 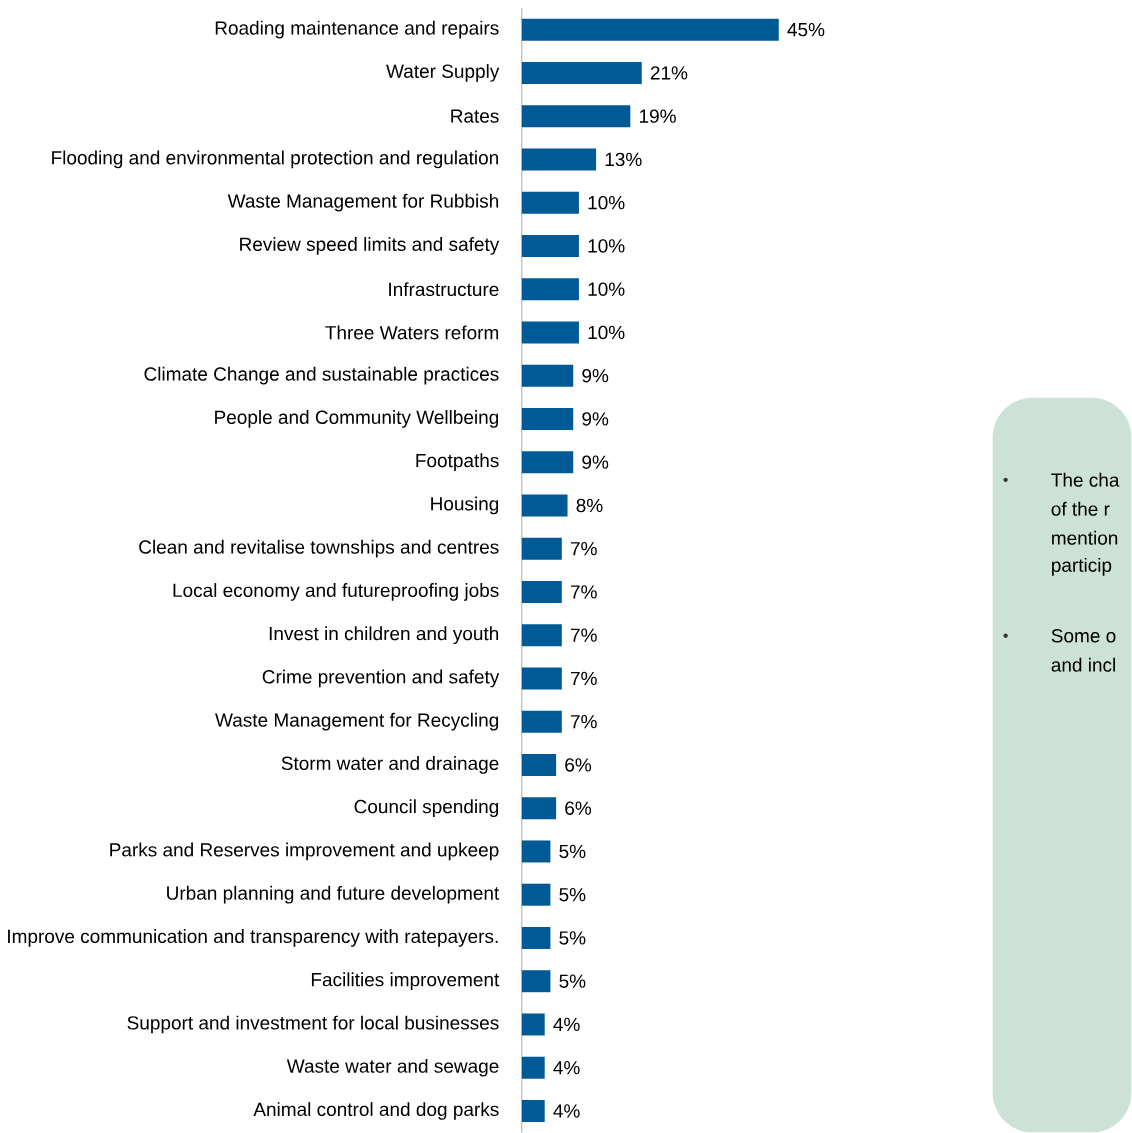 I want to click on y-tick-label: Three Waters reform, so click(x=412, y=332).